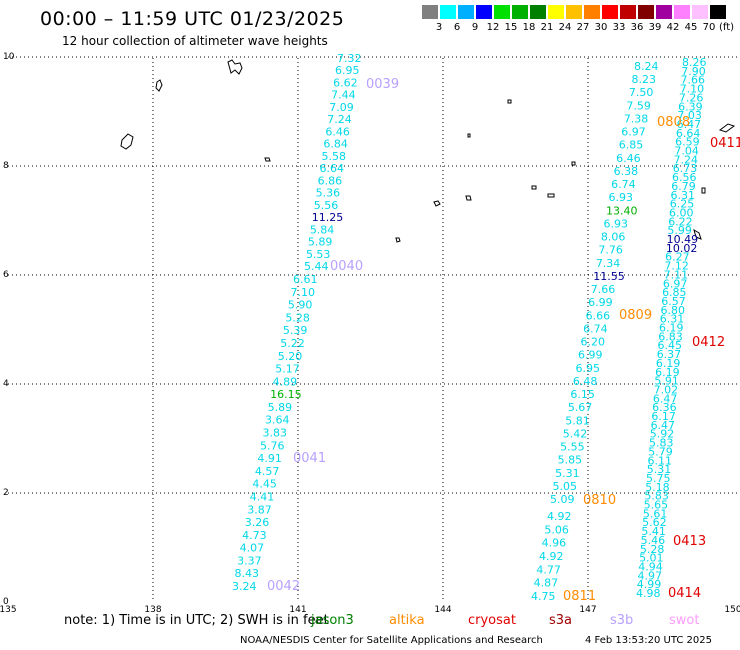 This screenshot has width=740, height=650. What do you see at coordinates (656, 496) in the screenshot?
I see `wave-value: 5.83` at bounding box center [656, 496].